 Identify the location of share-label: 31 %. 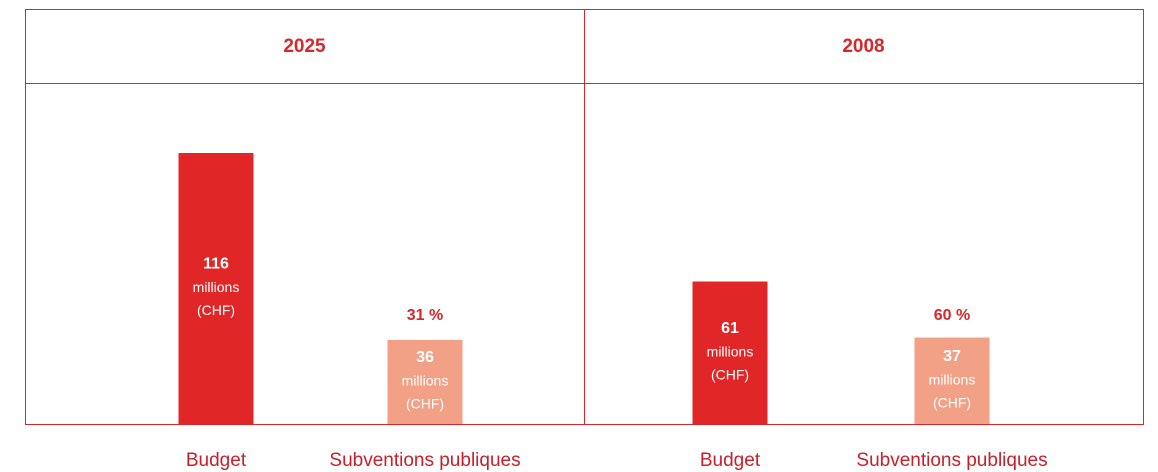
(425, 315).